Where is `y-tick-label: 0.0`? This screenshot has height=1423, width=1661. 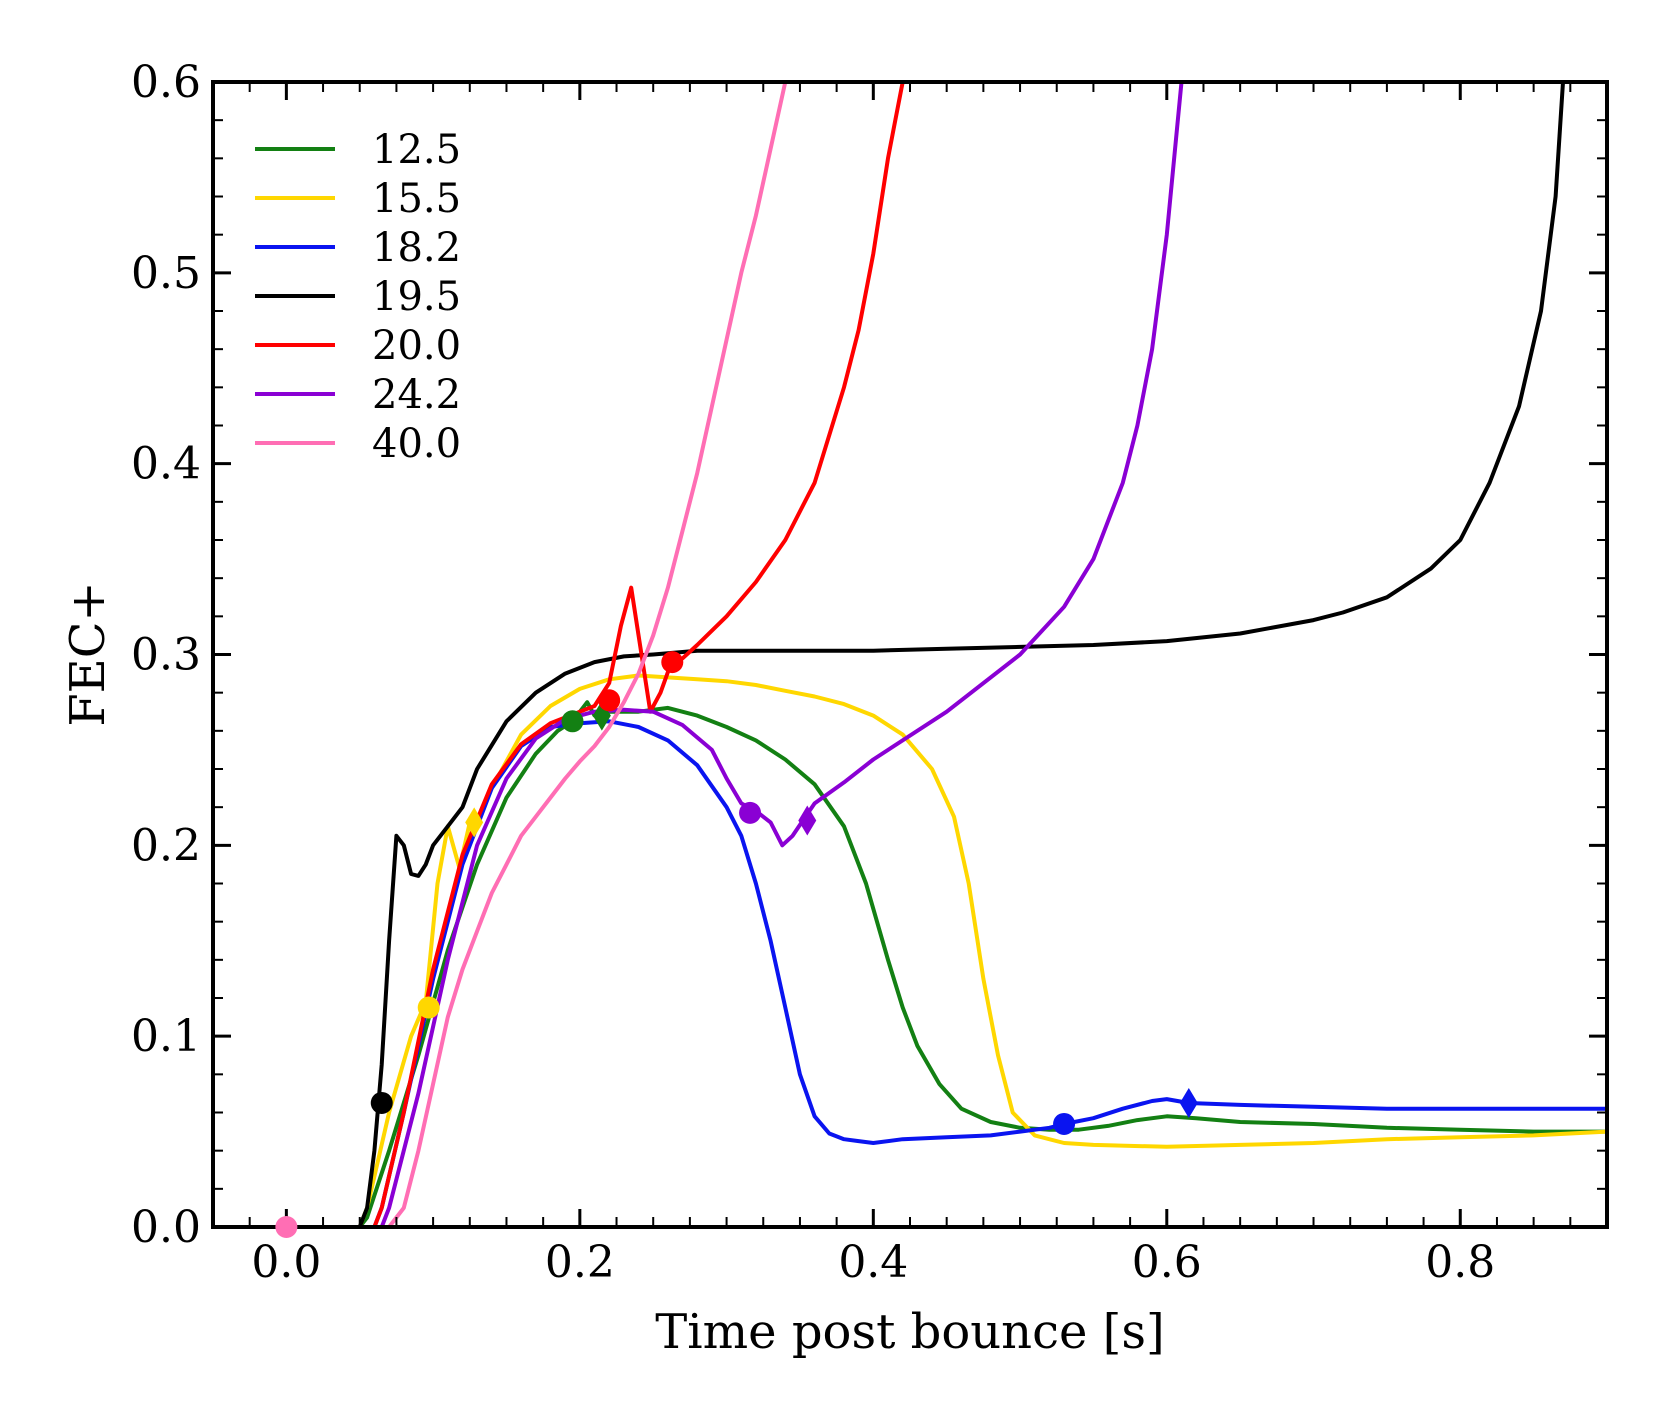
y-tick-label: 0.0 is located at coordinates (166, 1227).